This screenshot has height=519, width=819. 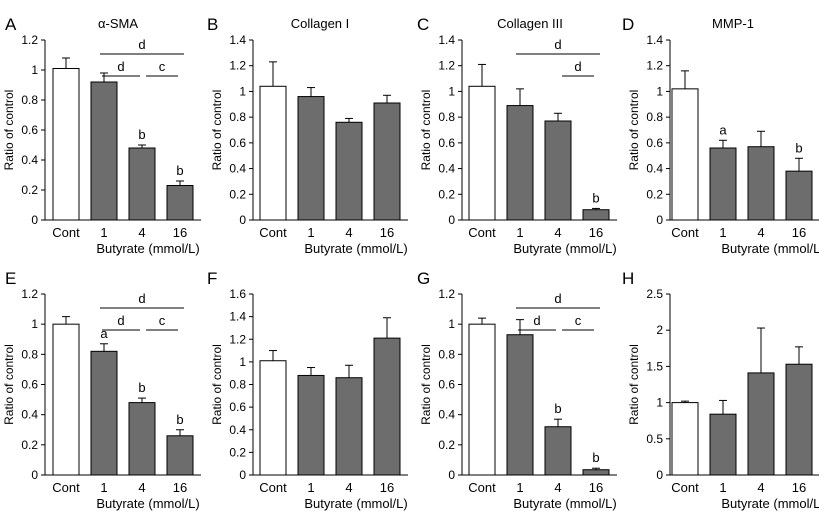 I want to click on y-tick-label: 0.5, so click(x=654, y=439).